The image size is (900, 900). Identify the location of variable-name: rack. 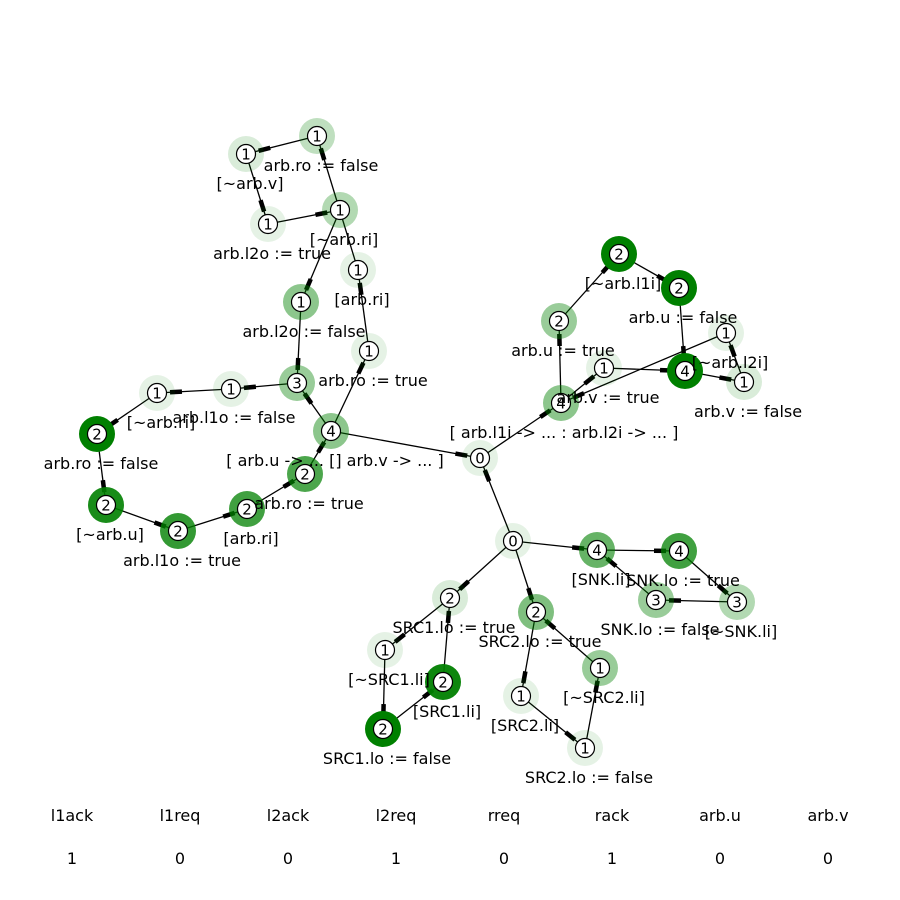
(612, 815).